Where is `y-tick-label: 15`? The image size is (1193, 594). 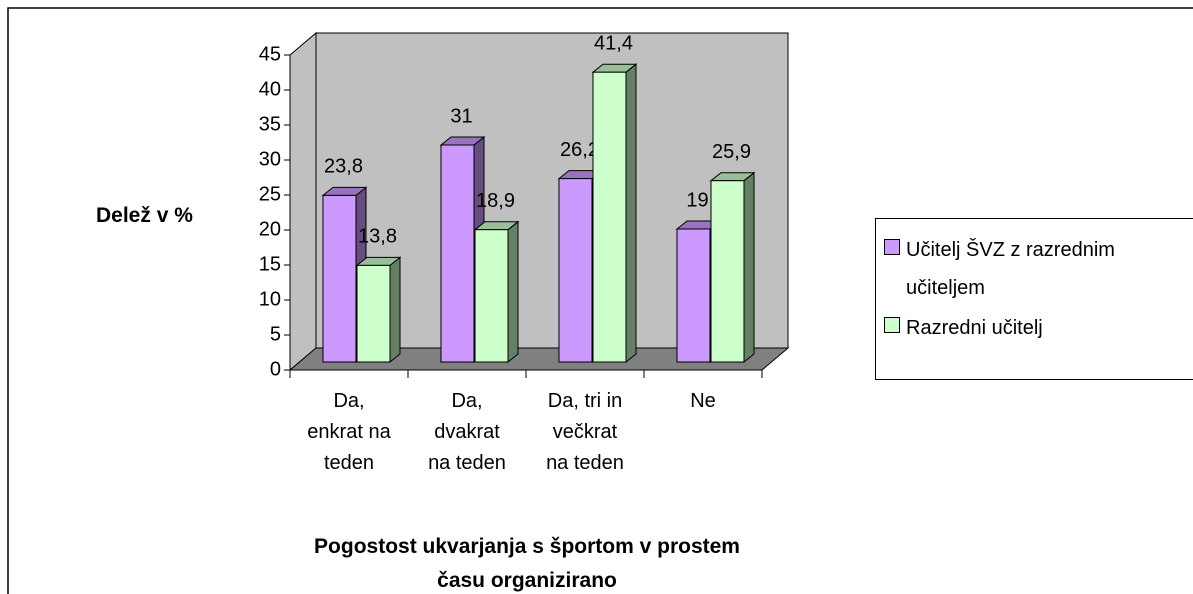
y-tick-label: 15 is located at coordinates (270, 264).